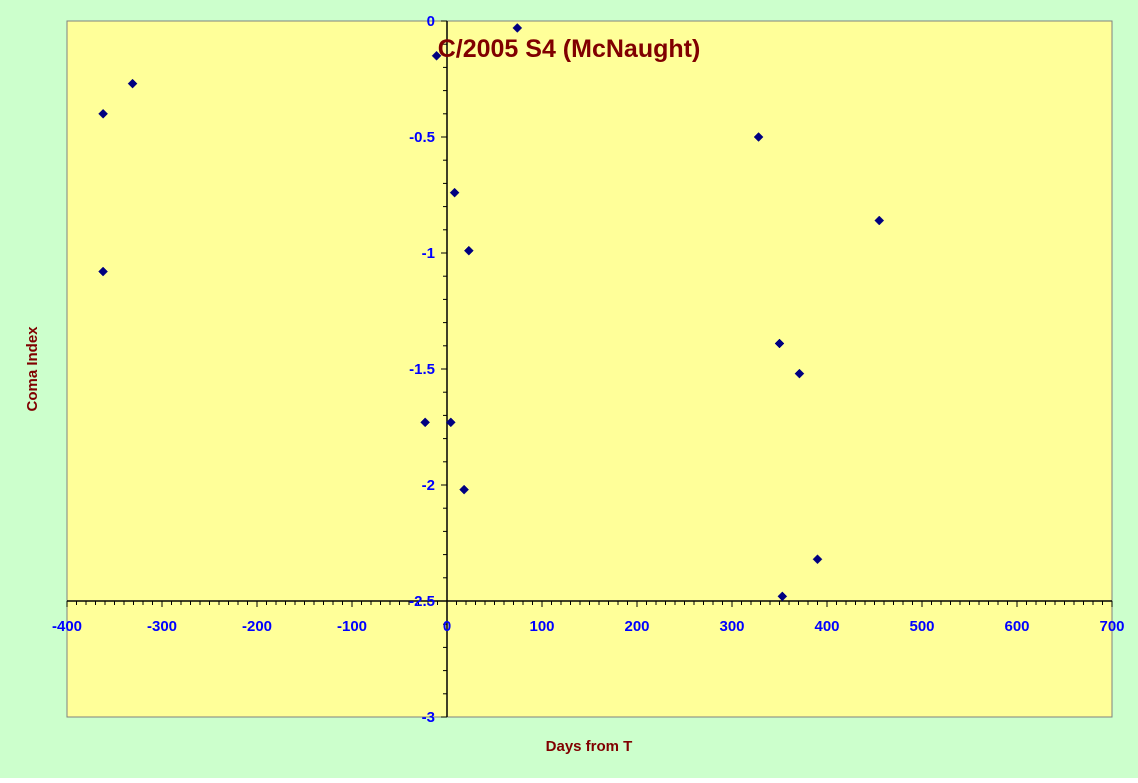 Image resolution: width=1138 pixels, height=783 pixels. Describe the element at coordinates (422, 137) in the screenshot. I see `y-tick-label: -0.5` at that location.